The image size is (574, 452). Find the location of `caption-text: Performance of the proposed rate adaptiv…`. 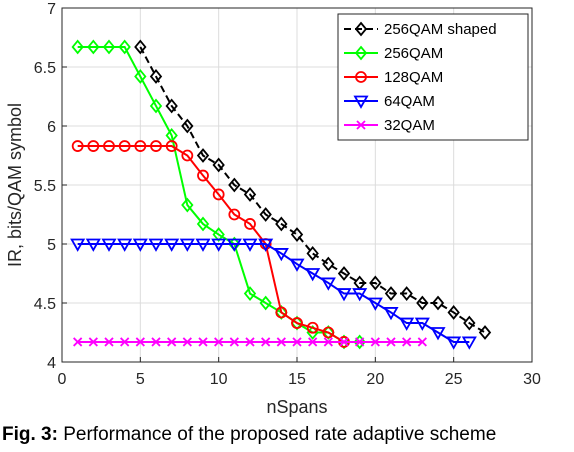

caption-text: Performance of the proposed rate adaptiv… is located at coordinates (277, 434).